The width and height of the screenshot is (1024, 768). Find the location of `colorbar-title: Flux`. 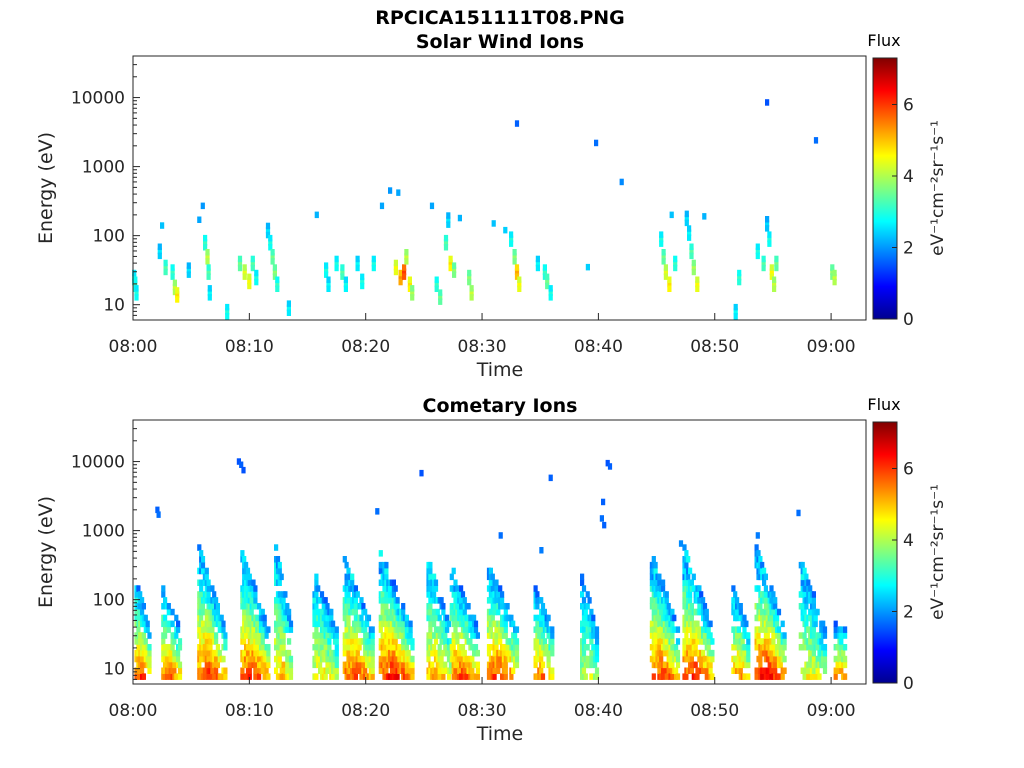

colorbar-title: Flux is located at coordinates (883, 40).